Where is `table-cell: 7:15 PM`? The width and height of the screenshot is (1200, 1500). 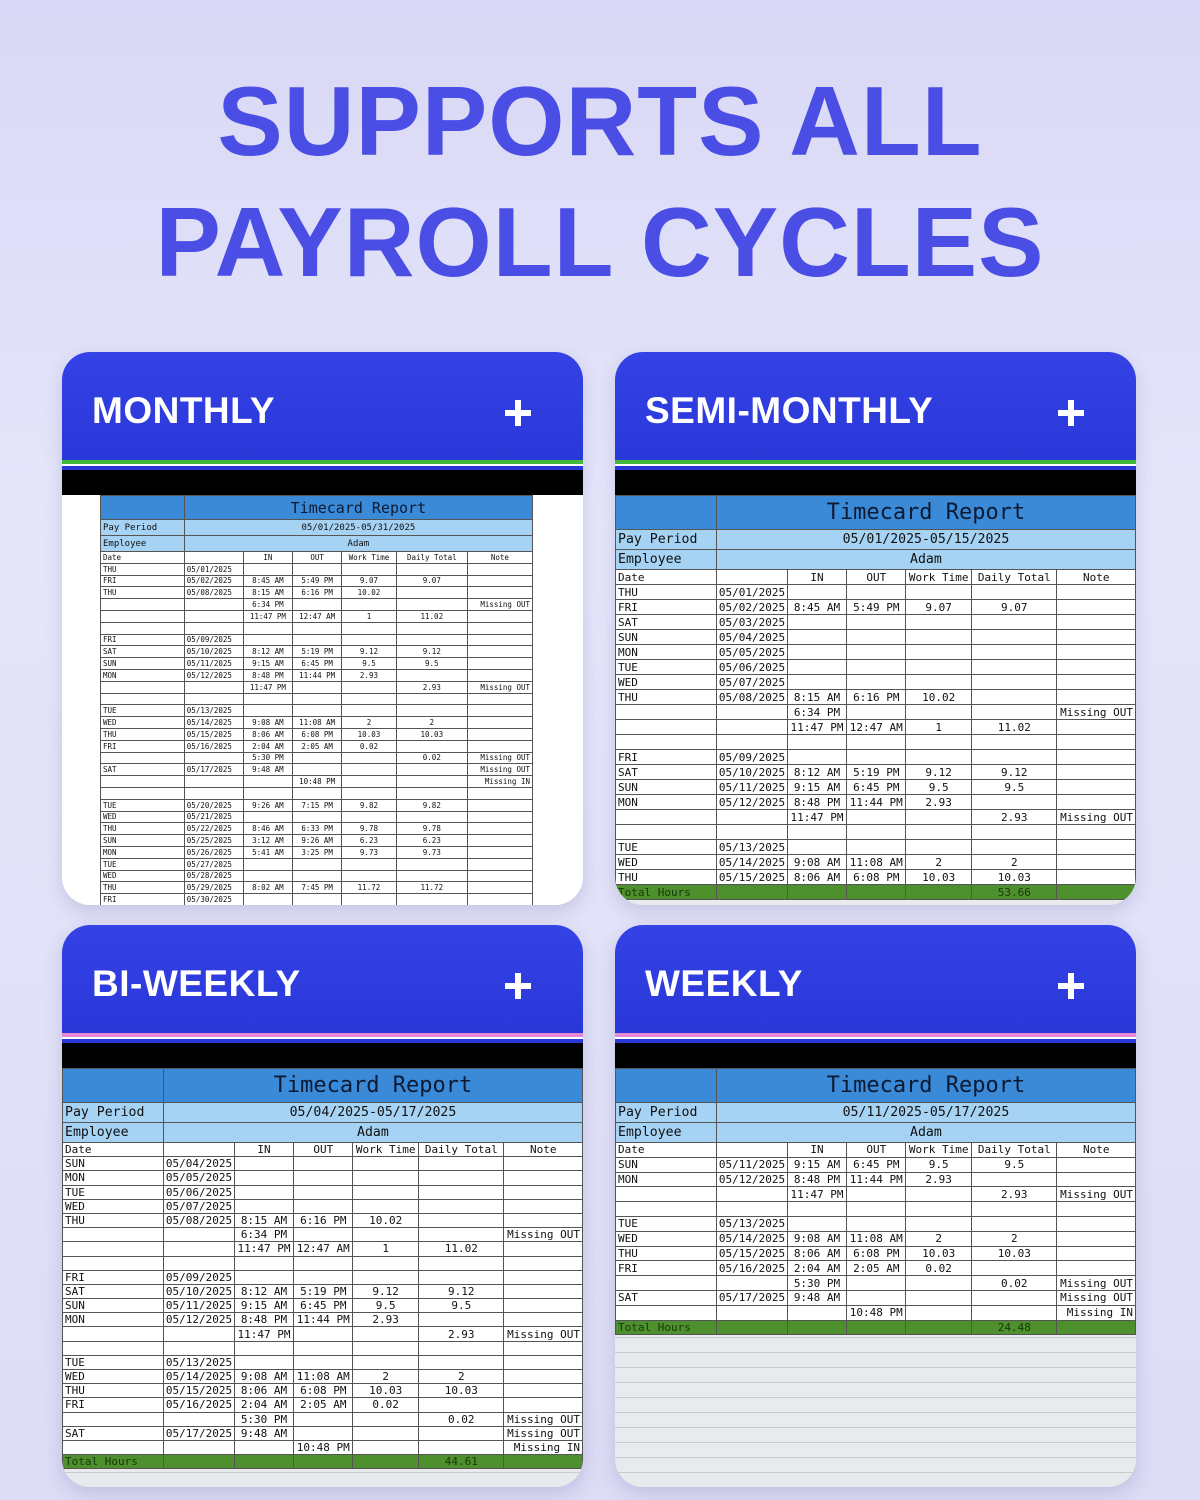 table-cell: 7:15 PM is located at coordinates (317, 805).